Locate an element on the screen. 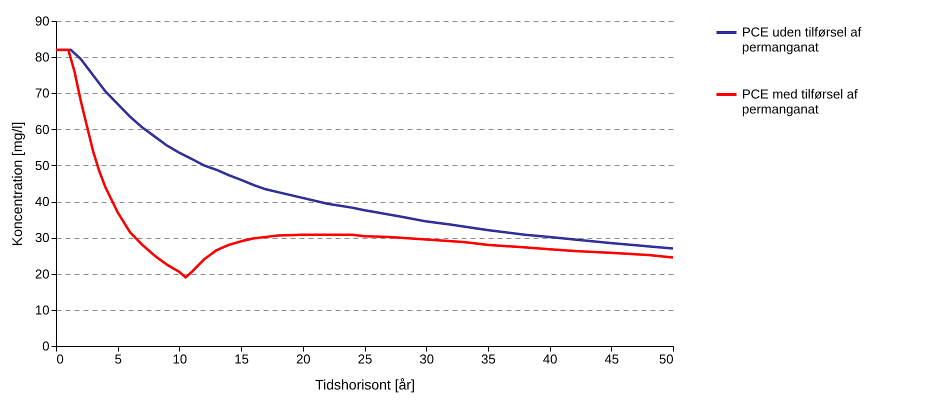 The image size is (952, 410). x-tick-label: 25 is located at coordinates (365, 359).